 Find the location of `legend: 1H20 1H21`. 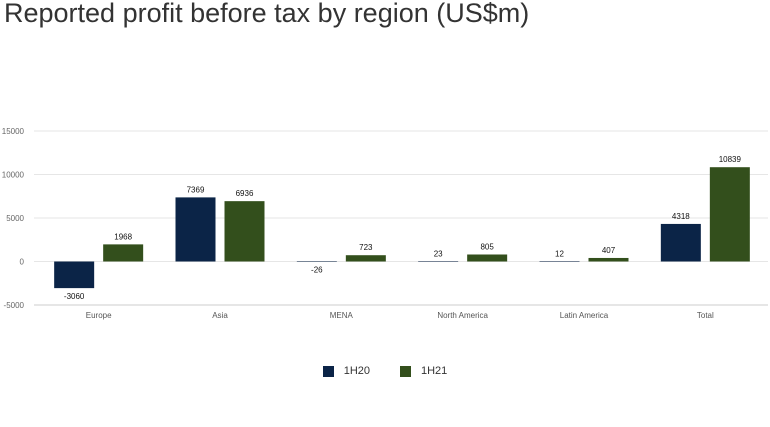

legend: 1H20 1H21 is located at coordinates (385, 371).